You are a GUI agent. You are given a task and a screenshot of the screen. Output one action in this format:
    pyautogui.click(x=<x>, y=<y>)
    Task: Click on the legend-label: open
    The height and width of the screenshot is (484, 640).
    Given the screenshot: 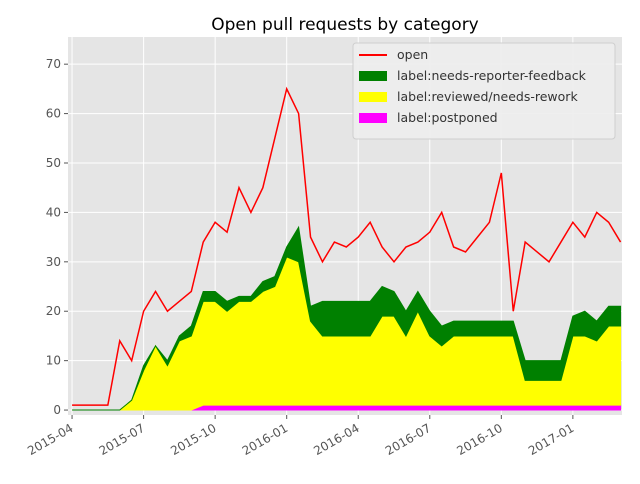 What is the action you would take?
    pyautogui.click(x=412, y=54)
    